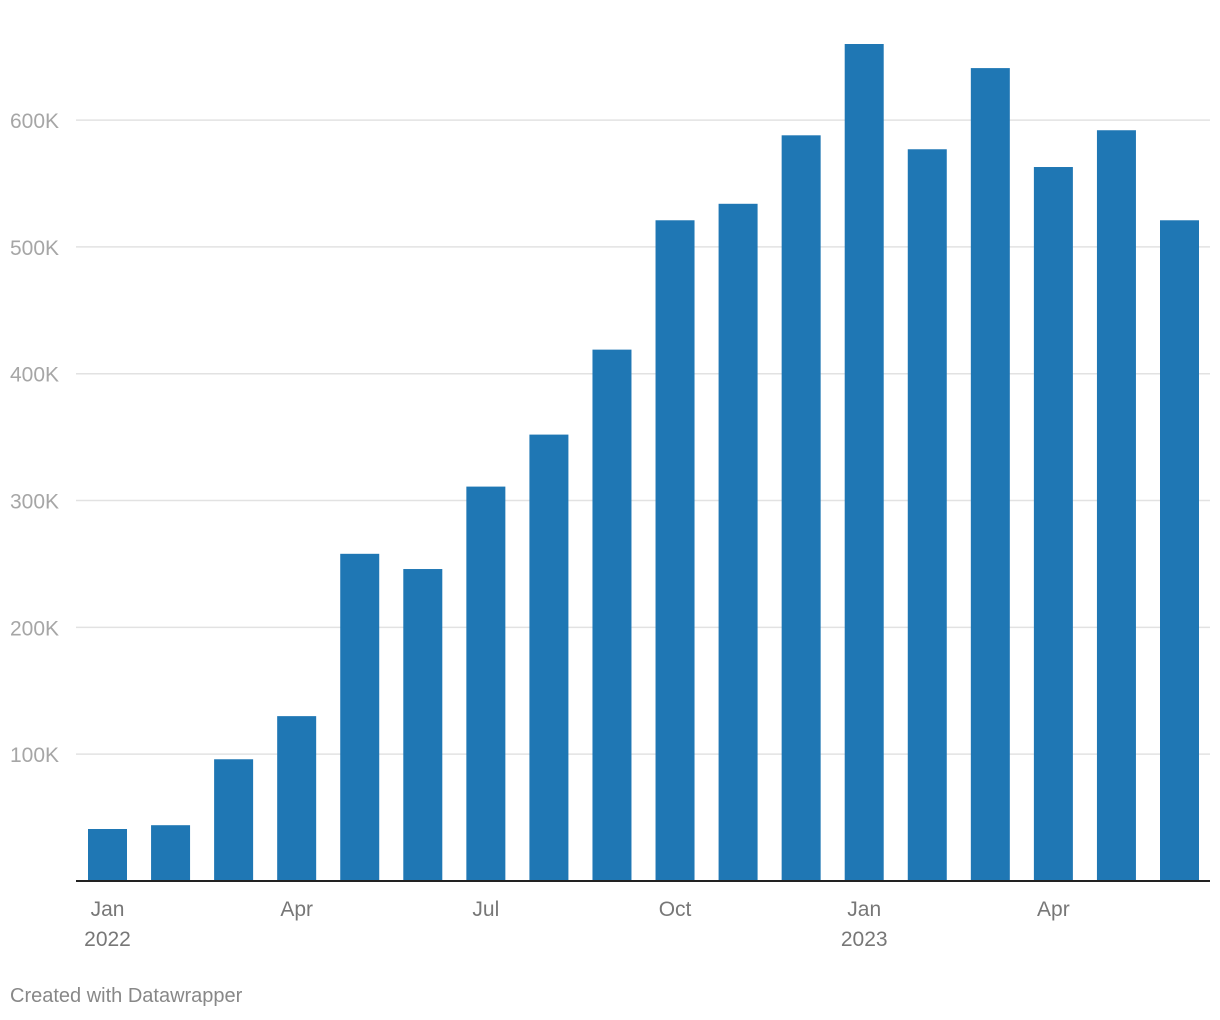  Describe the element at coordinates (577, 924) in the screenshot. I see `x-axis: Jan 2022 Apr Jul Oct Jan 2023 Apr` at that location.